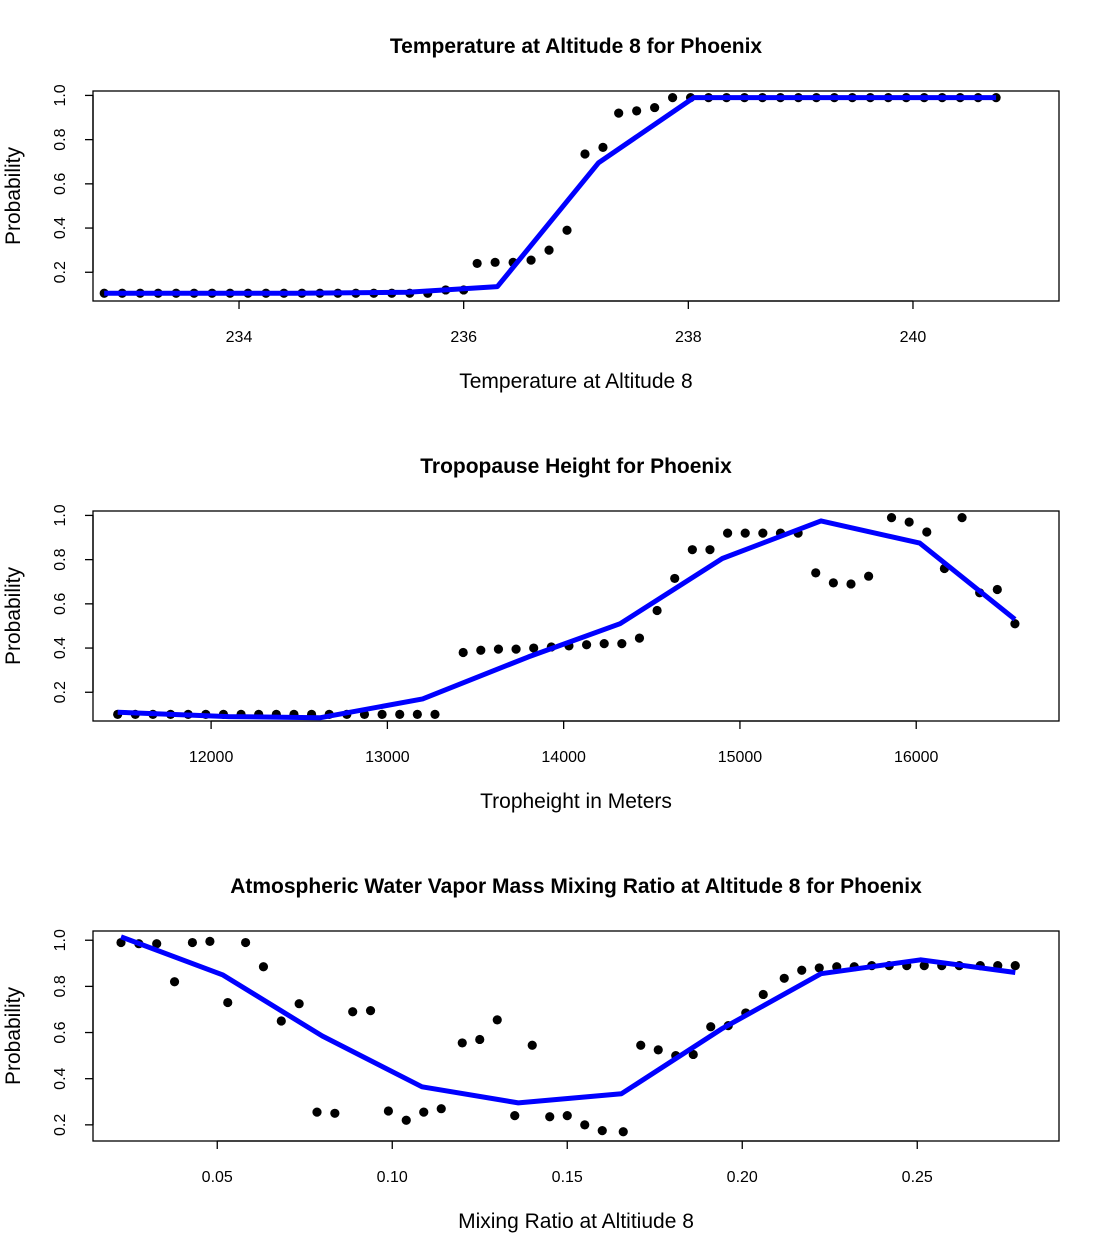  Describe the element at coordinates (387, 757) in the screenshot. I see `x-tick-label: 13000` at that location.